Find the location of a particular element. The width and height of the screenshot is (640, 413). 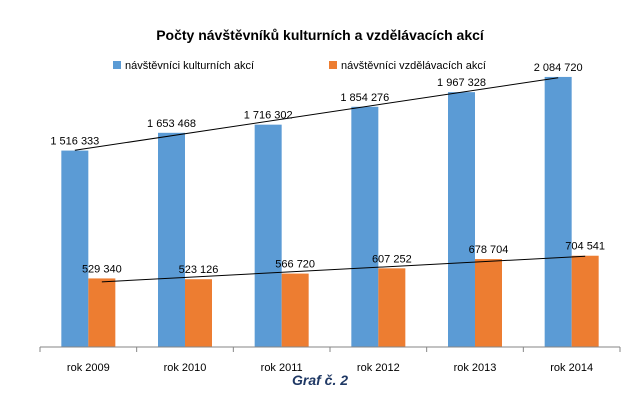

legend-swatch-education is located at coordinates (333, 65).